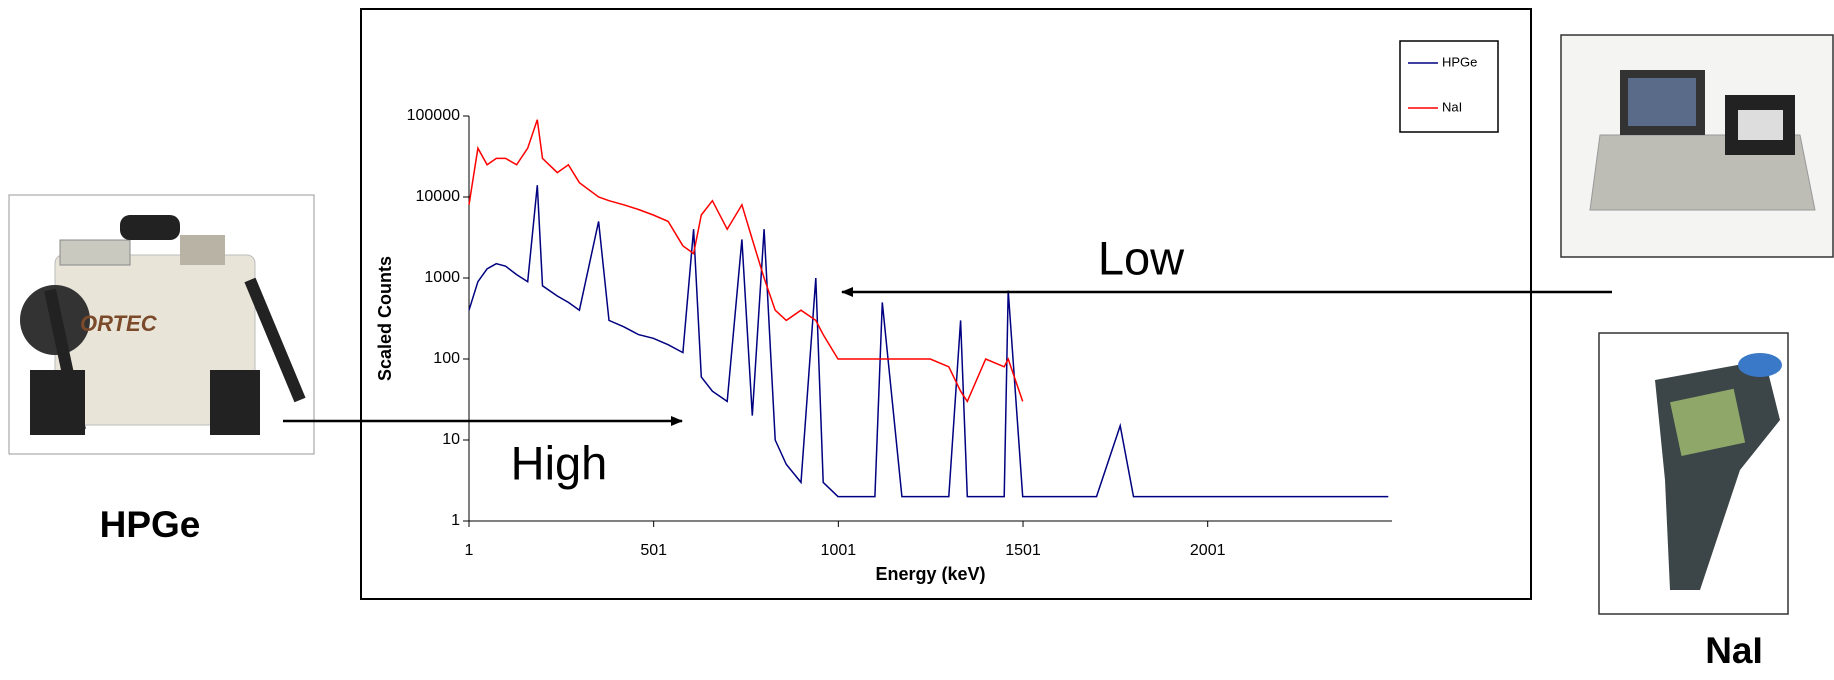 The width and height of the screenshot is (1834, 680). Describe the element at coordinates (442, 277) in the screenshot. I see `y-tick-label: 1000` at that location.